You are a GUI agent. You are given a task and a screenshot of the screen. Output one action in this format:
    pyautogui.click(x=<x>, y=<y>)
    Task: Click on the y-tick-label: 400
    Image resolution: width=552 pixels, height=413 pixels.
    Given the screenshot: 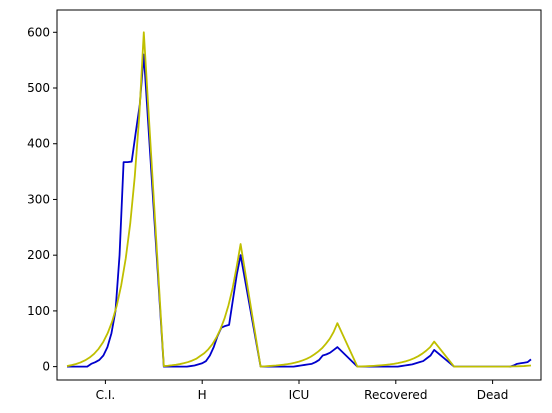 What is the action you would take?
    pyautogui.click(x=38, y=144)
    